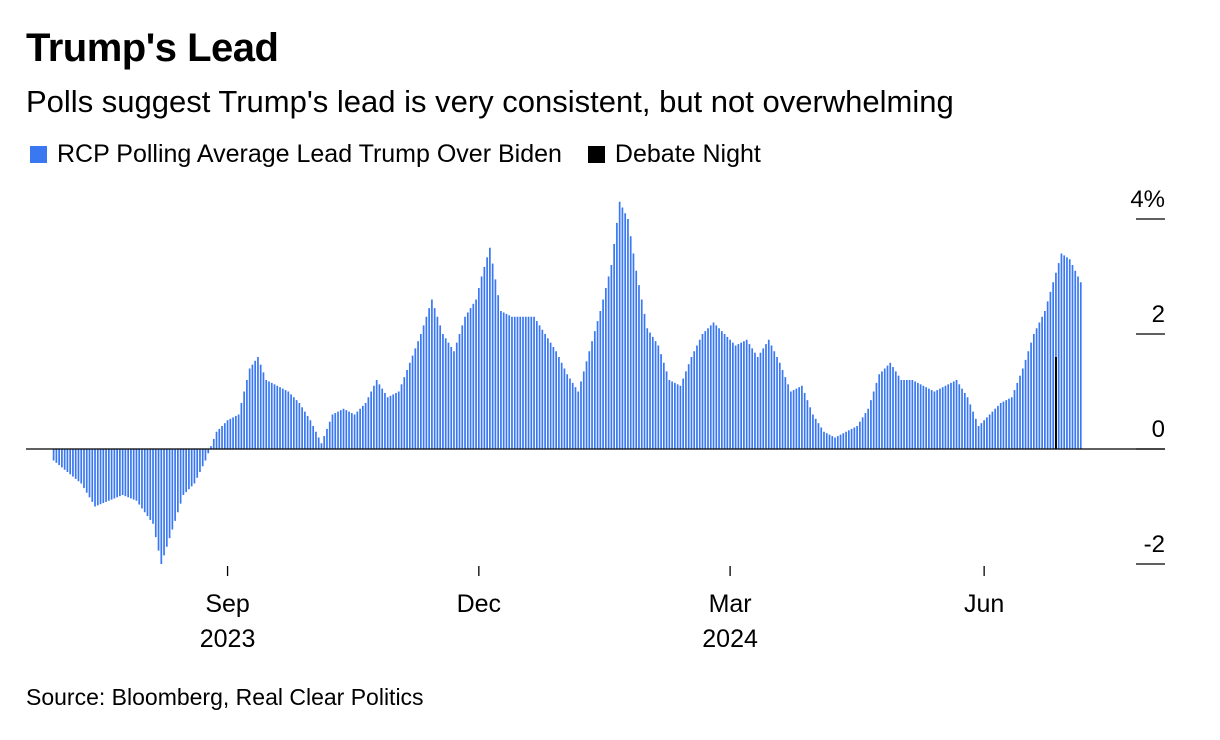  What do you see at coordinates (687, 154) in the screenshot?
I see `legend-label-debate: Debate Night` at bounding box center [687, 154].